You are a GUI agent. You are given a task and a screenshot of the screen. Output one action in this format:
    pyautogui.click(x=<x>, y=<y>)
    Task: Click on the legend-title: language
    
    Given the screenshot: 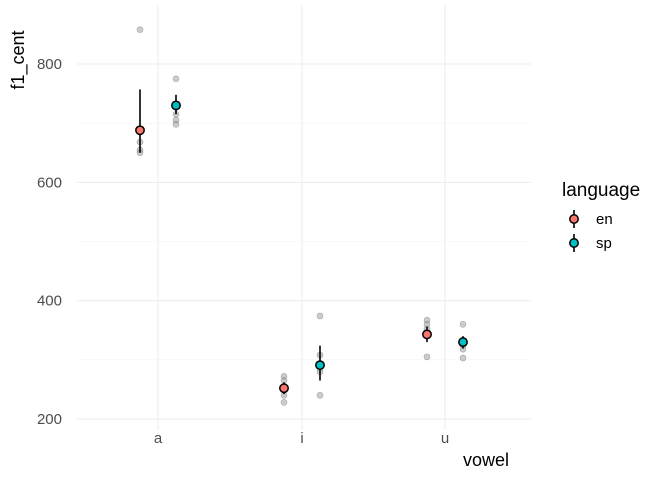 What is the action you would take?
    pyautogui.click(x=601, y=190)
    